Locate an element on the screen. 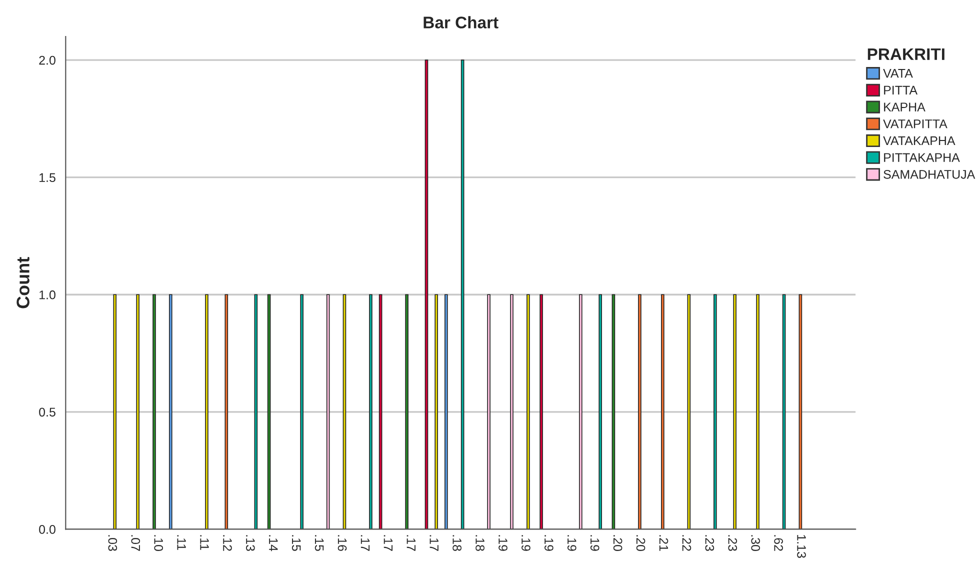  x-tick-label: .13 is located at coordinates (250, 543).